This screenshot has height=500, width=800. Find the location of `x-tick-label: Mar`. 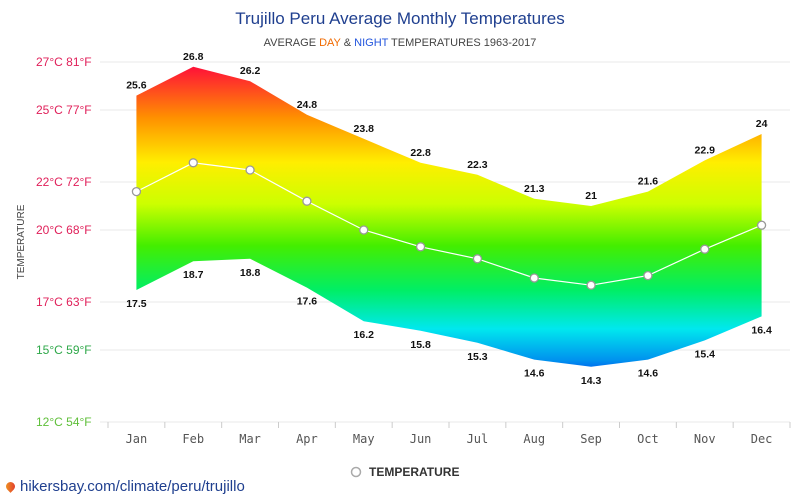

x-tick-label: Mar is located at coordinates (250, 439).